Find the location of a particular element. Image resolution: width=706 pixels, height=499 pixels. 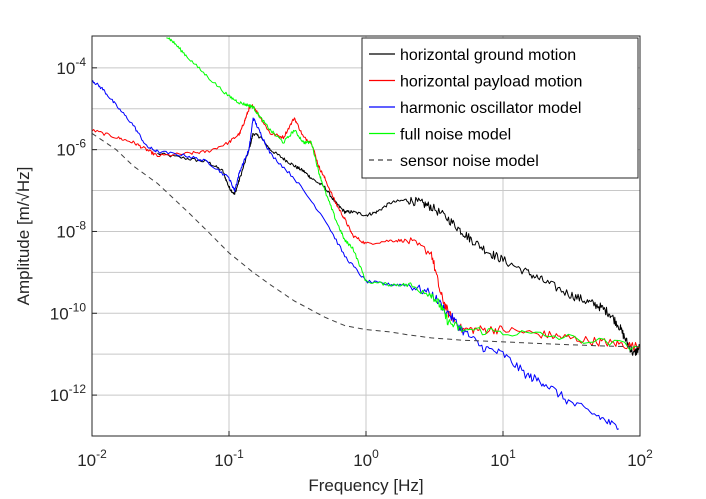

y-tick-label-3: 10⁻⁶ is located at coordinates (71, 148).